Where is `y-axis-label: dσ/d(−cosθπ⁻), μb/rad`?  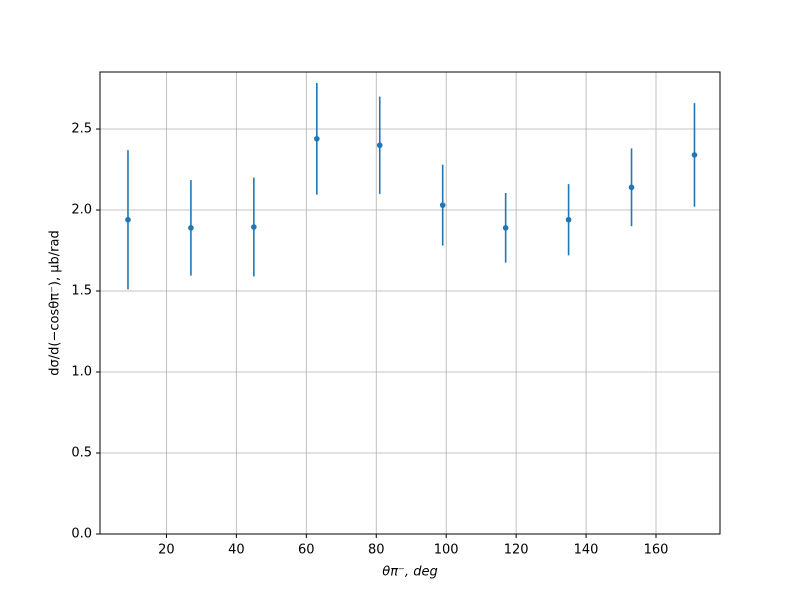 y-axis-label: dσ/d(−cosθπ⁻), μb/rad is located at coordinates (55, 302).